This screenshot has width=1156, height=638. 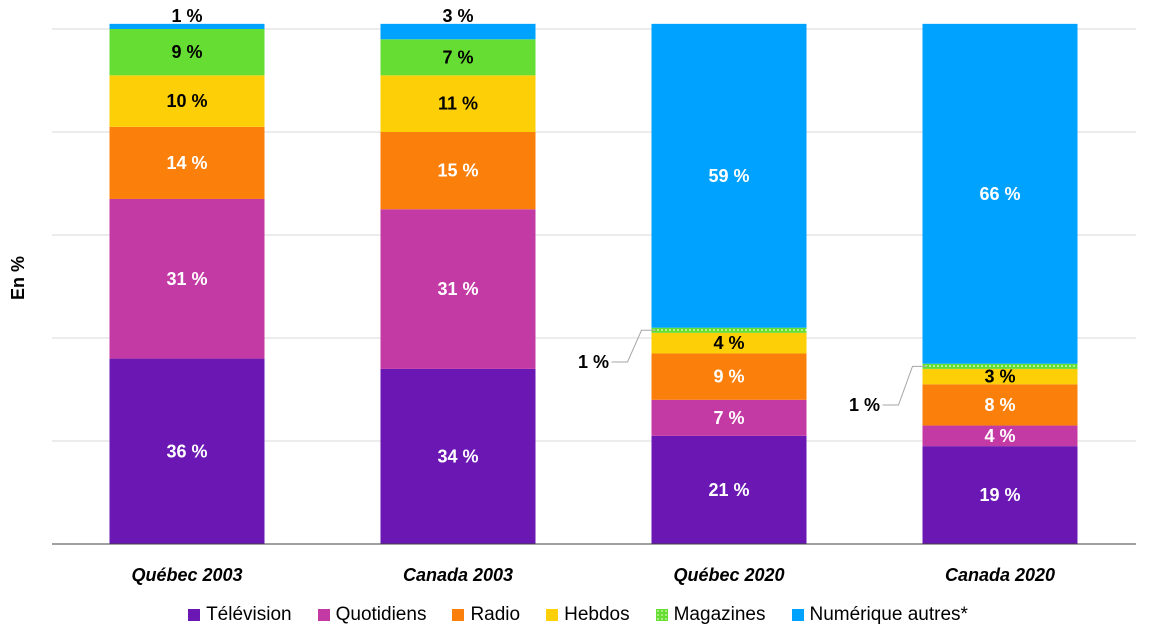 I want to click on data-label: 11 %, so click(x=458, y=104).